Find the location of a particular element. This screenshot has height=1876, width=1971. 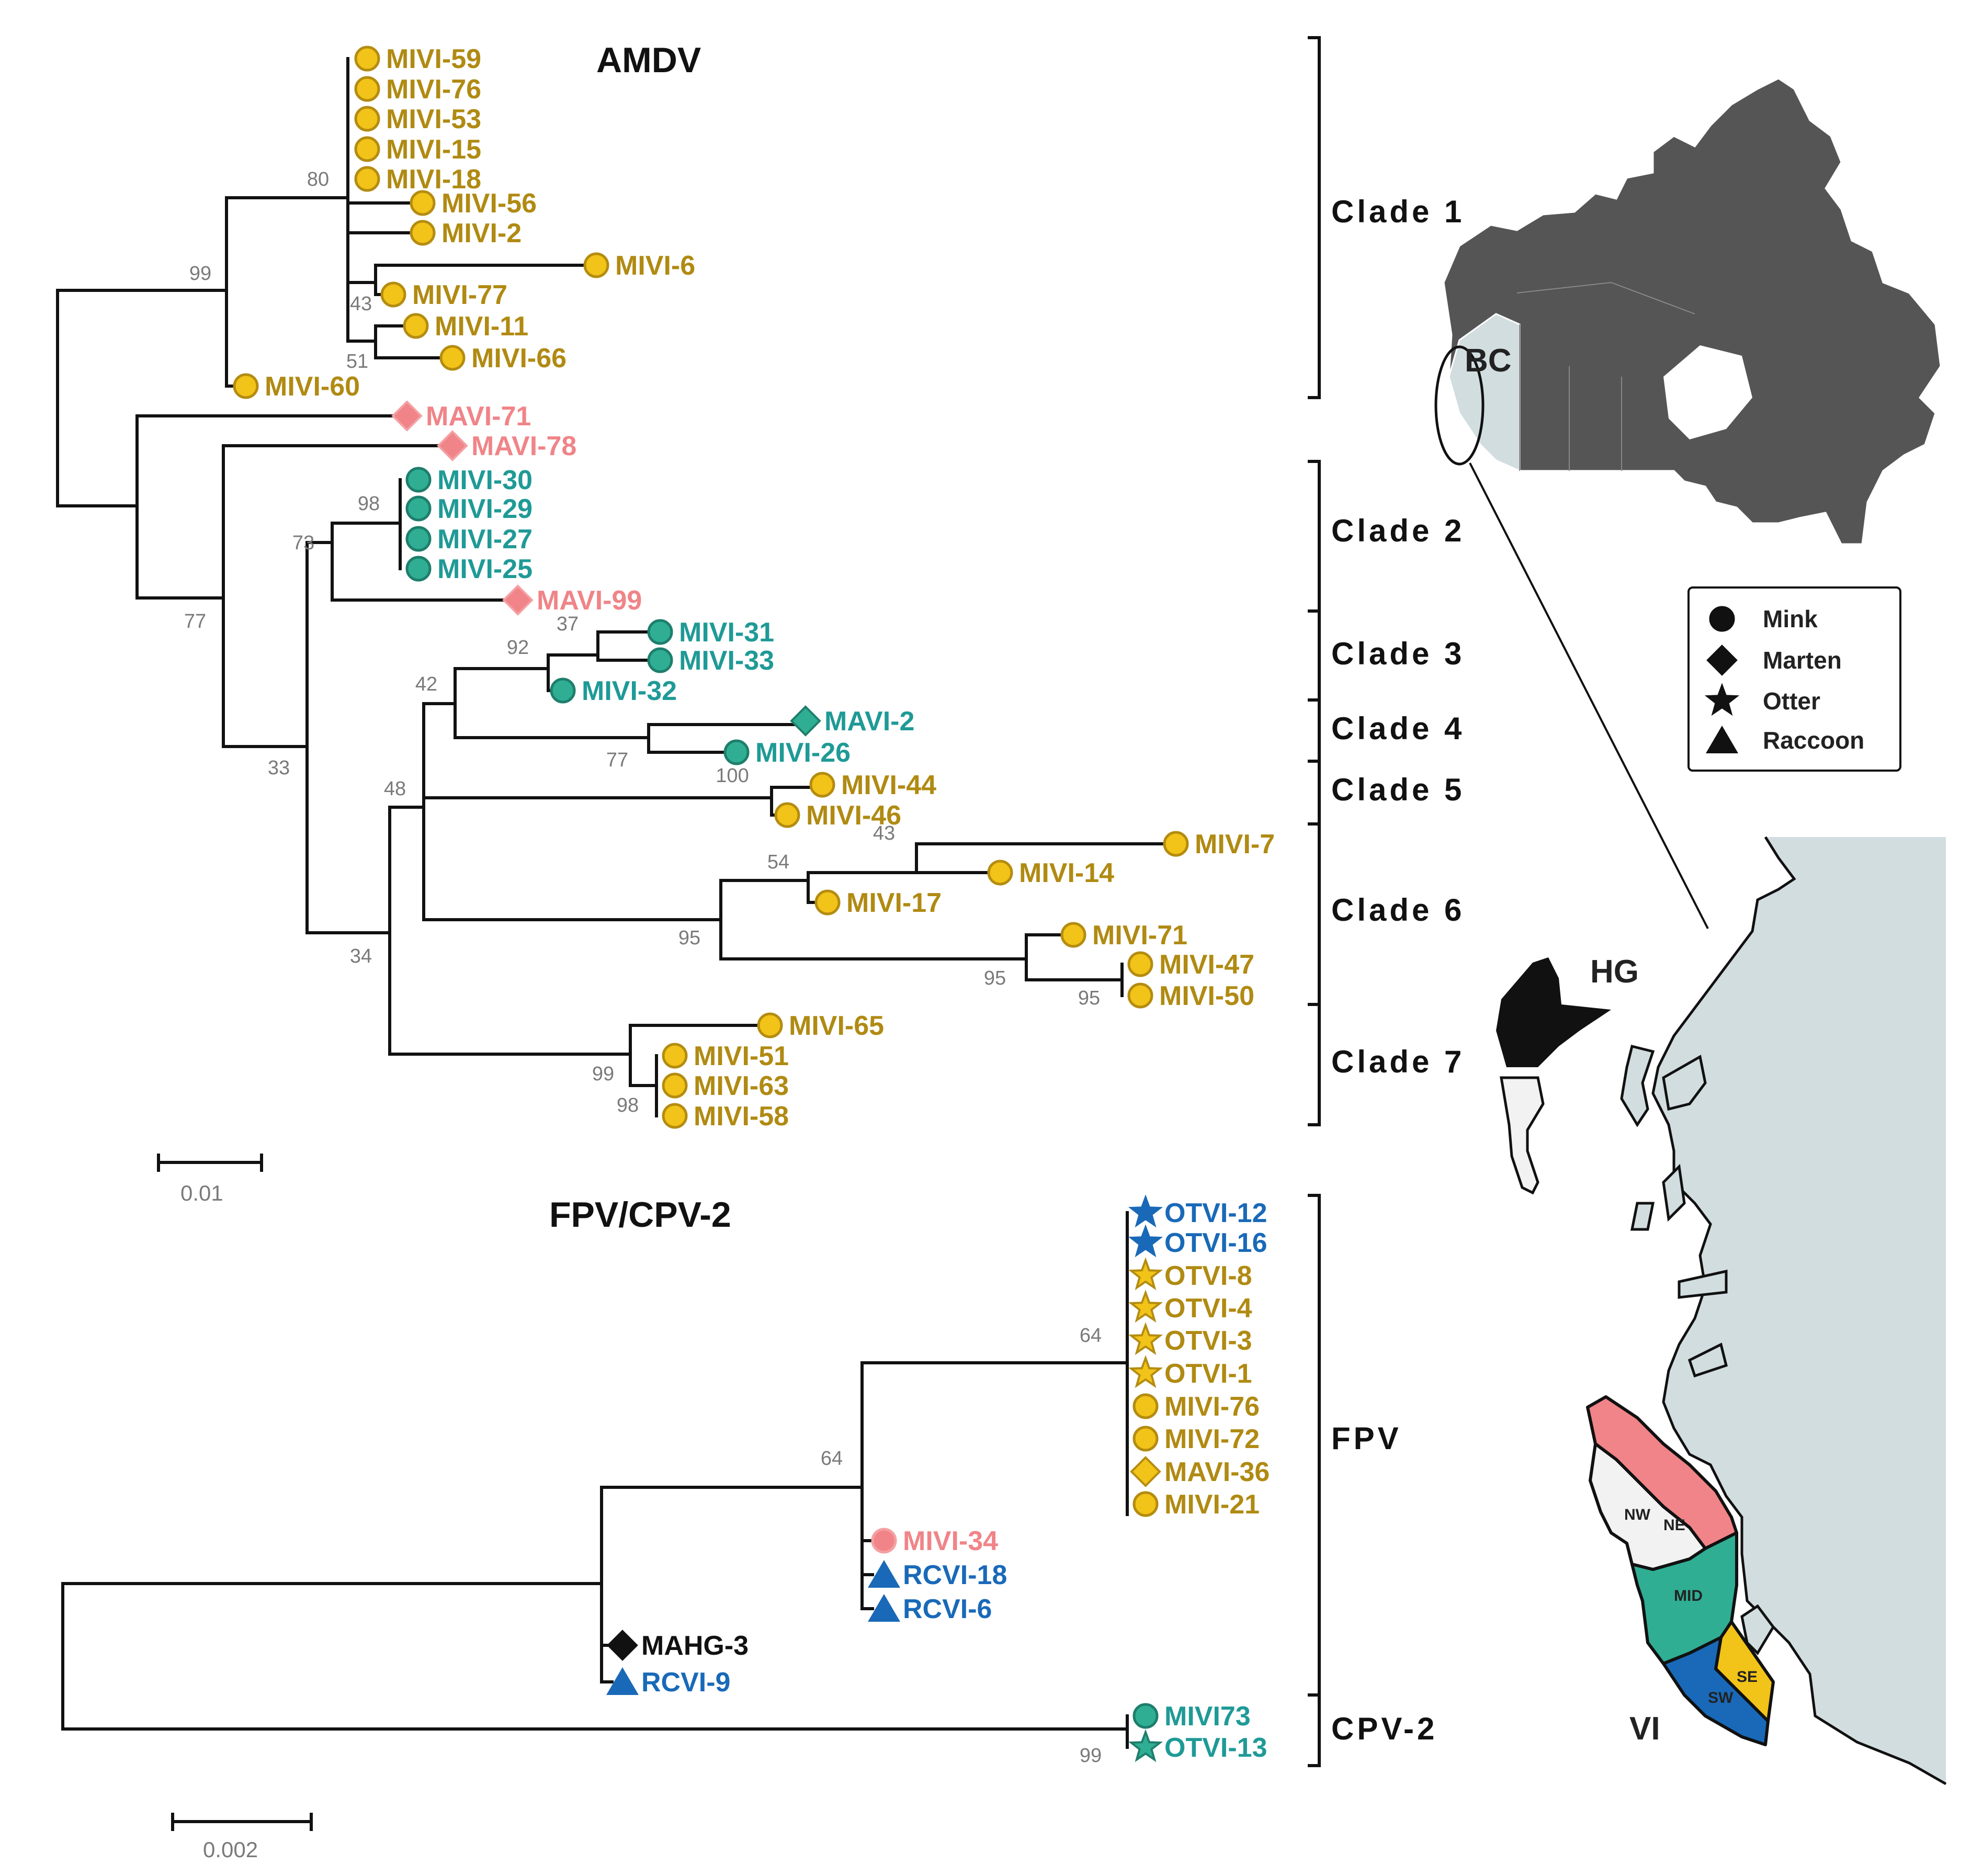

legend-marten-icon is located at coordinates (1722, 660).